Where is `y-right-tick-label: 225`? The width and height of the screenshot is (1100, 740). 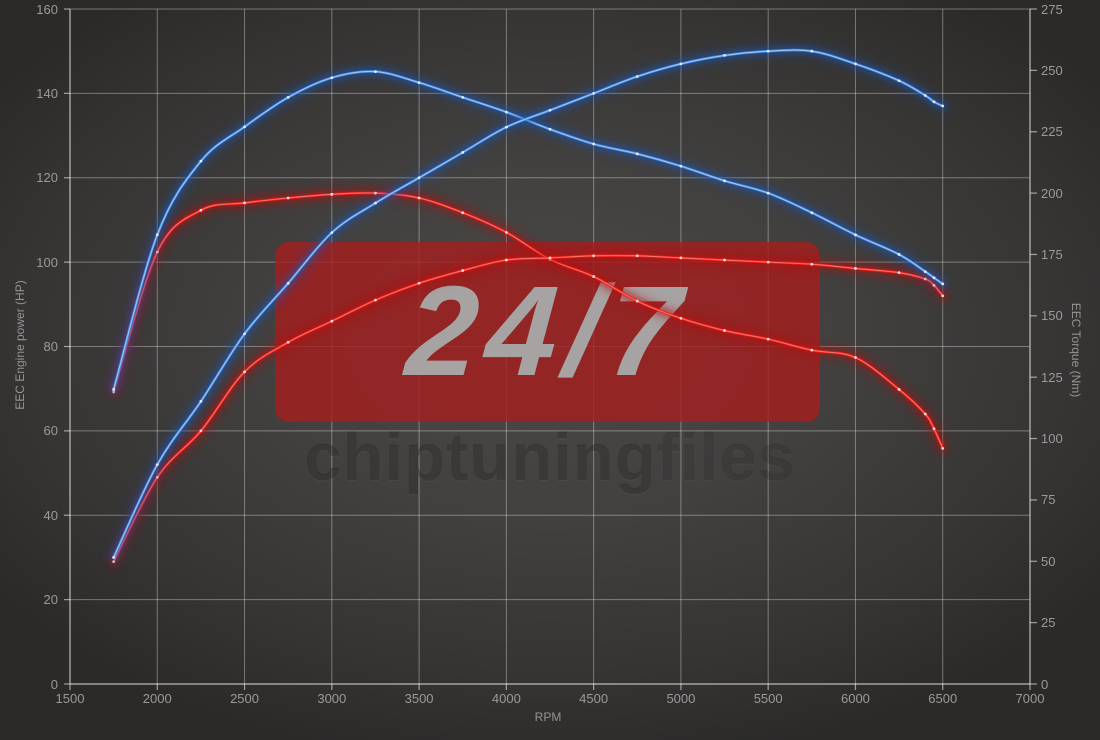 y-right-tick-label: 225 is located at coordinates (1052, 132).